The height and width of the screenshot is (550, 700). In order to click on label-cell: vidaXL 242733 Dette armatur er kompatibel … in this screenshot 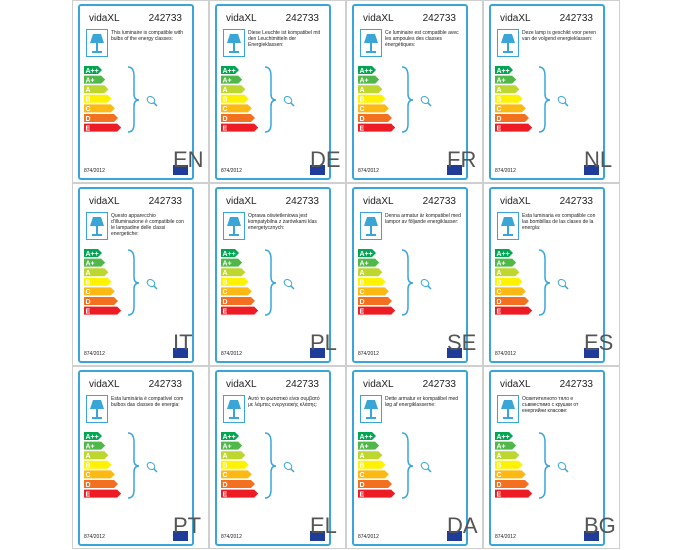, I will do `click(414, 457)`.